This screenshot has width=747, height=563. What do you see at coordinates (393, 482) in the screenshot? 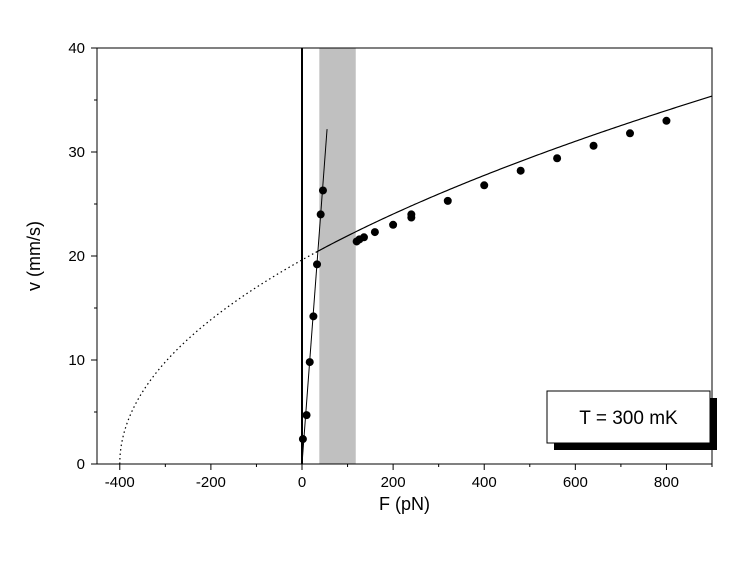
I see `x-tick-label: 200` at bounding box center [393, 482].